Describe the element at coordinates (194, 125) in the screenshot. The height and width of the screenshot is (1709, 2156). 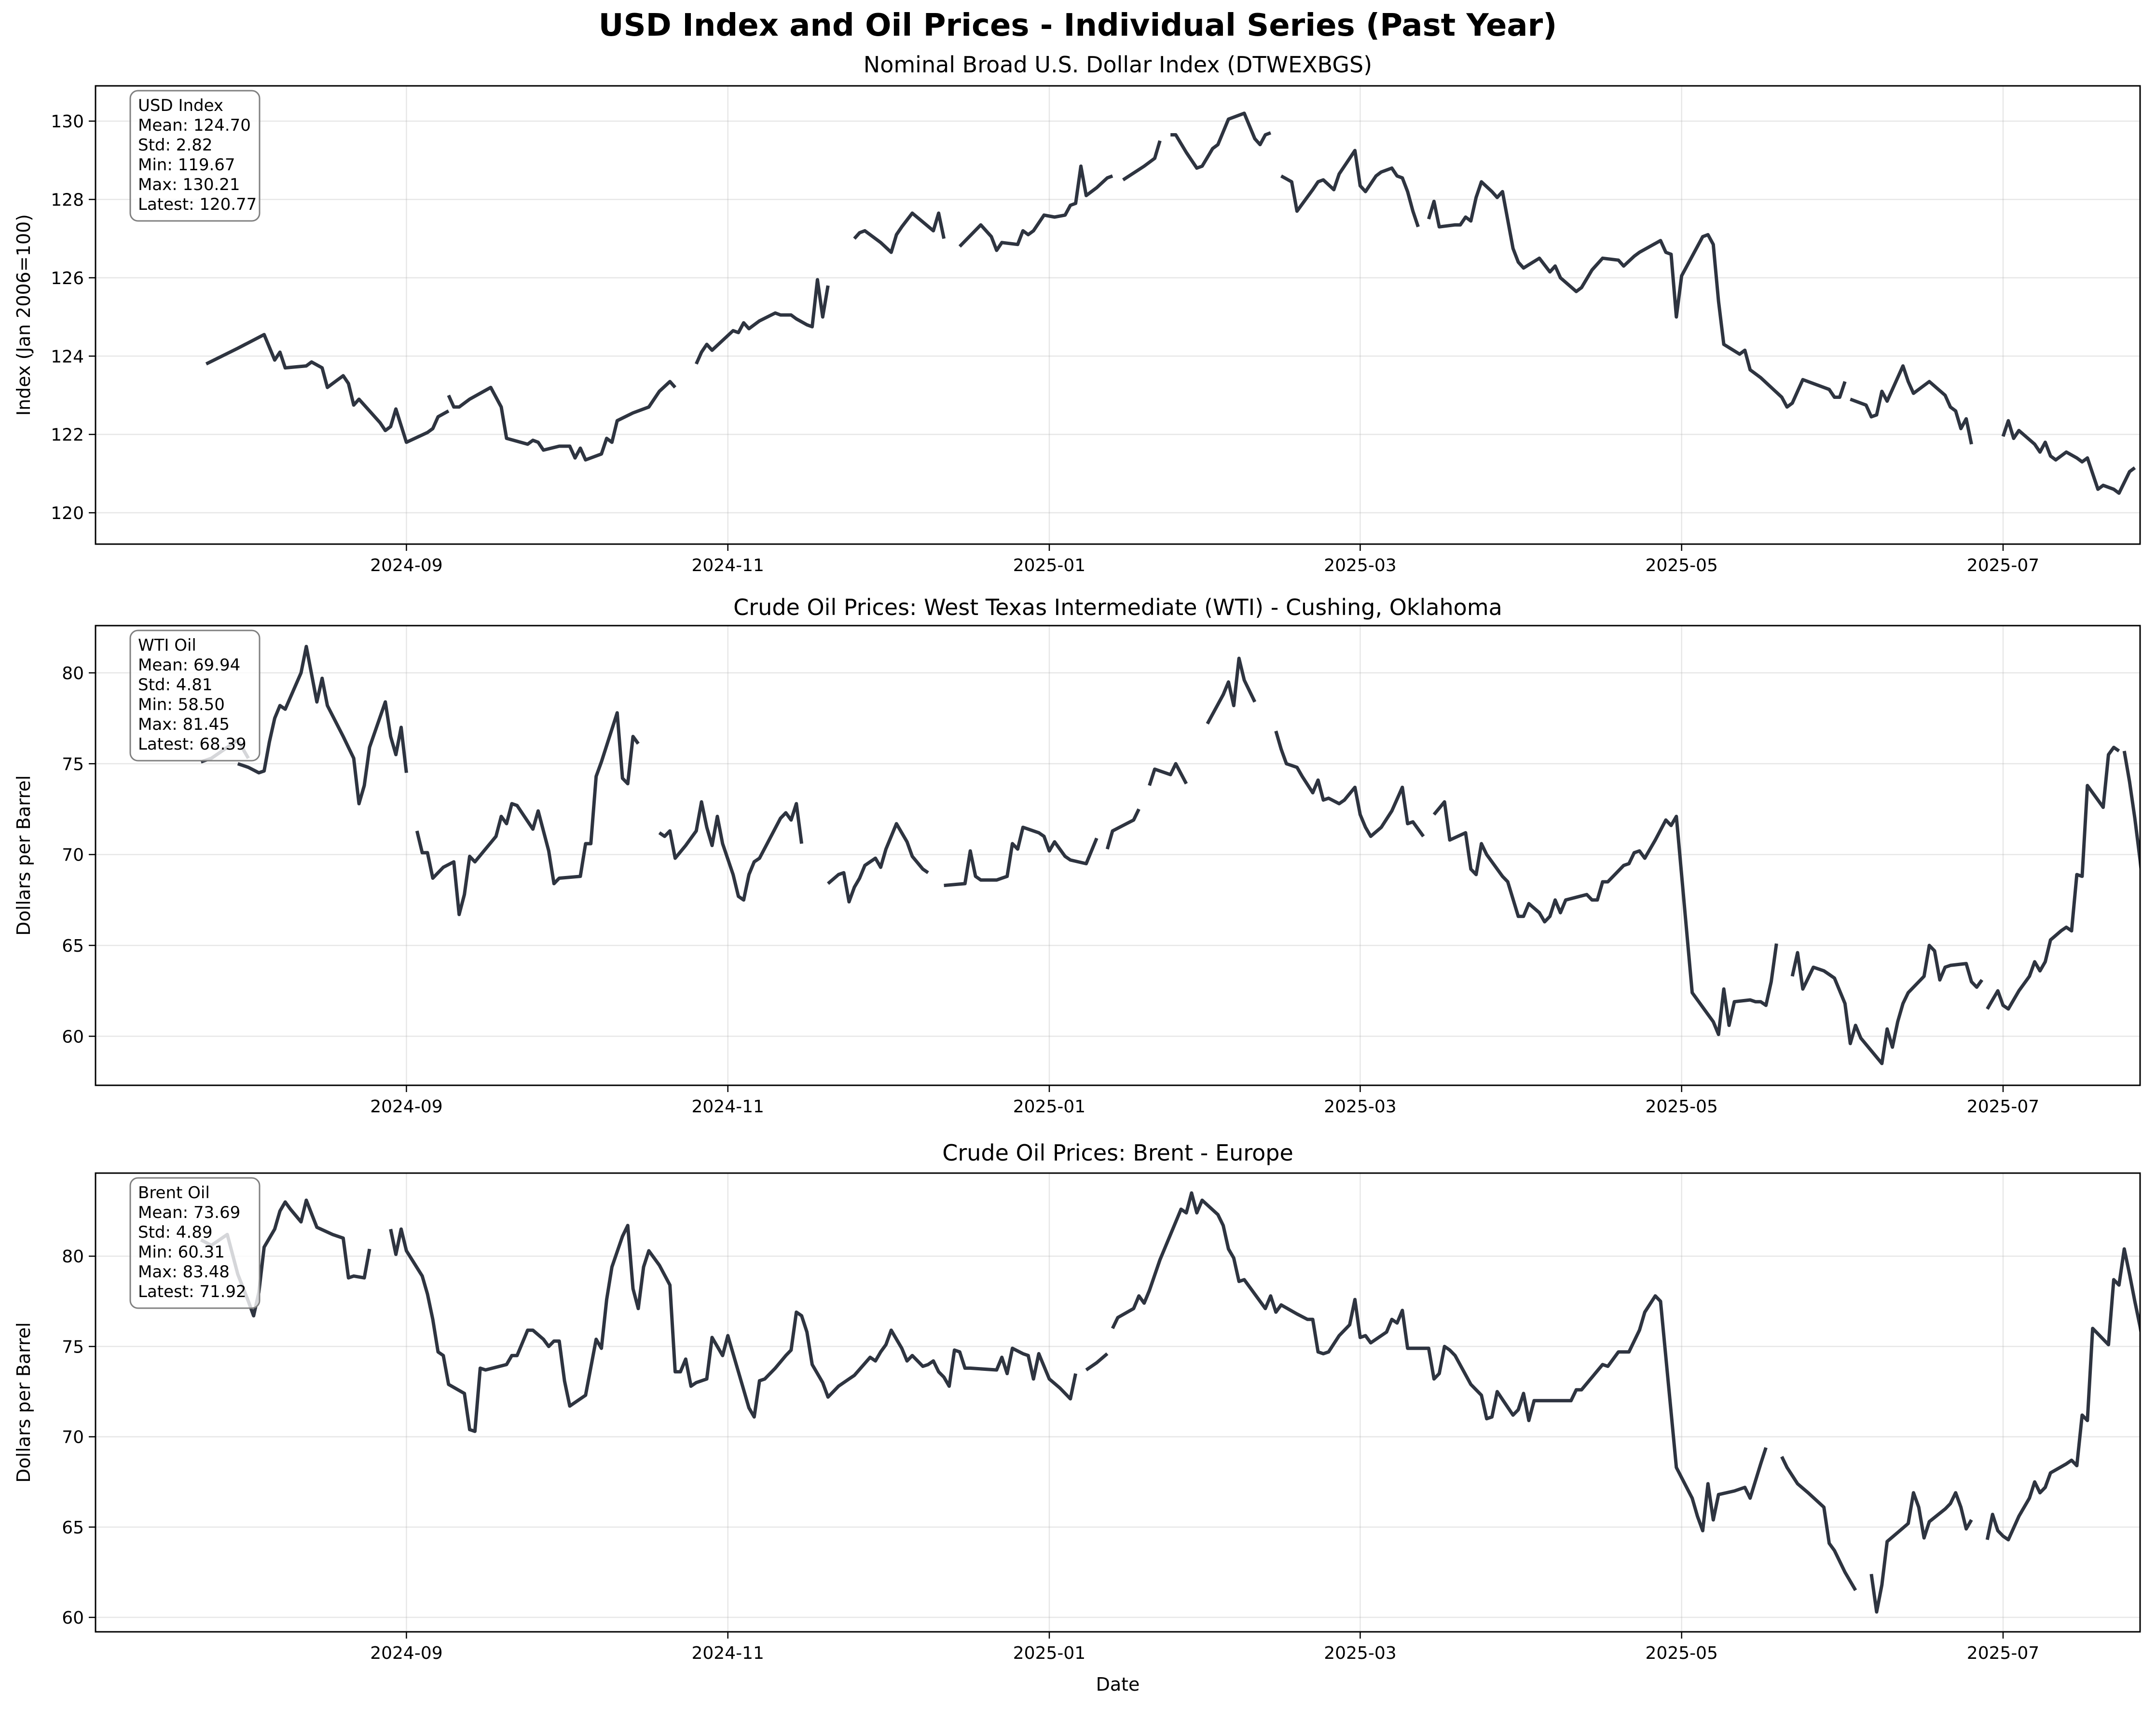
I see `stats-box-line: Mean: 124.70` at that location.